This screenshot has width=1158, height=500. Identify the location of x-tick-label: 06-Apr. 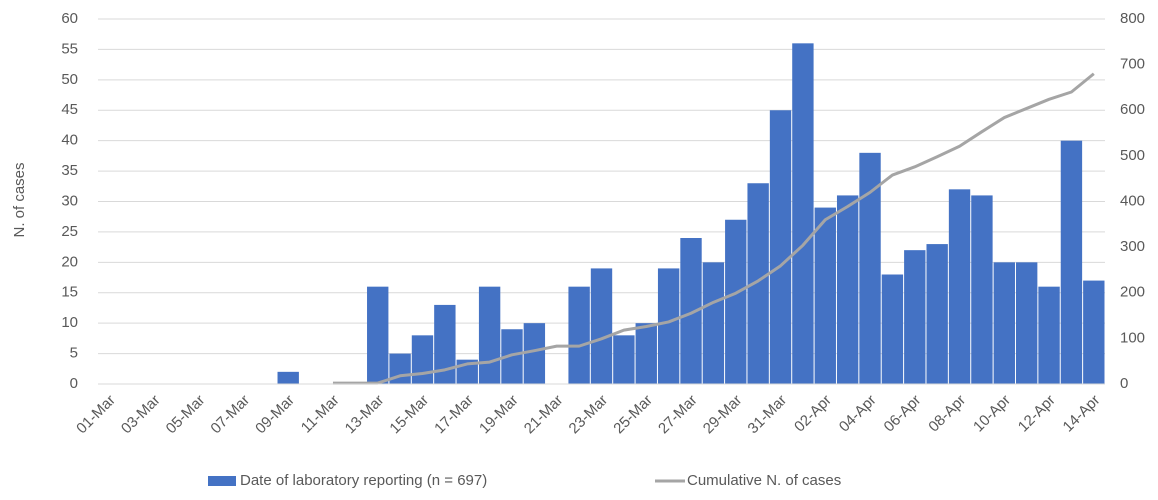
(903, 414).